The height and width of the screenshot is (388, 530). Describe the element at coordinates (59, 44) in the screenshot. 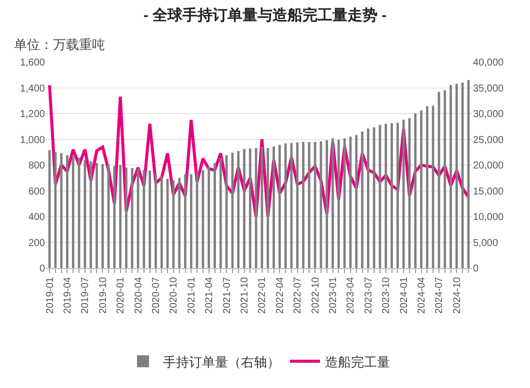

I see `y-axis-title: 单位：万载重吨` at that location.